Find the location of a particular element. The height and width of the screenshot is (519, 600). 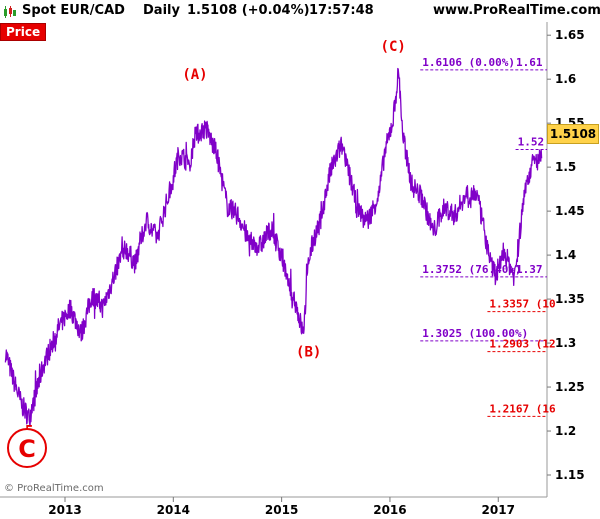

current-price-tag: 1.5108 is located at coordinates (573, 134).